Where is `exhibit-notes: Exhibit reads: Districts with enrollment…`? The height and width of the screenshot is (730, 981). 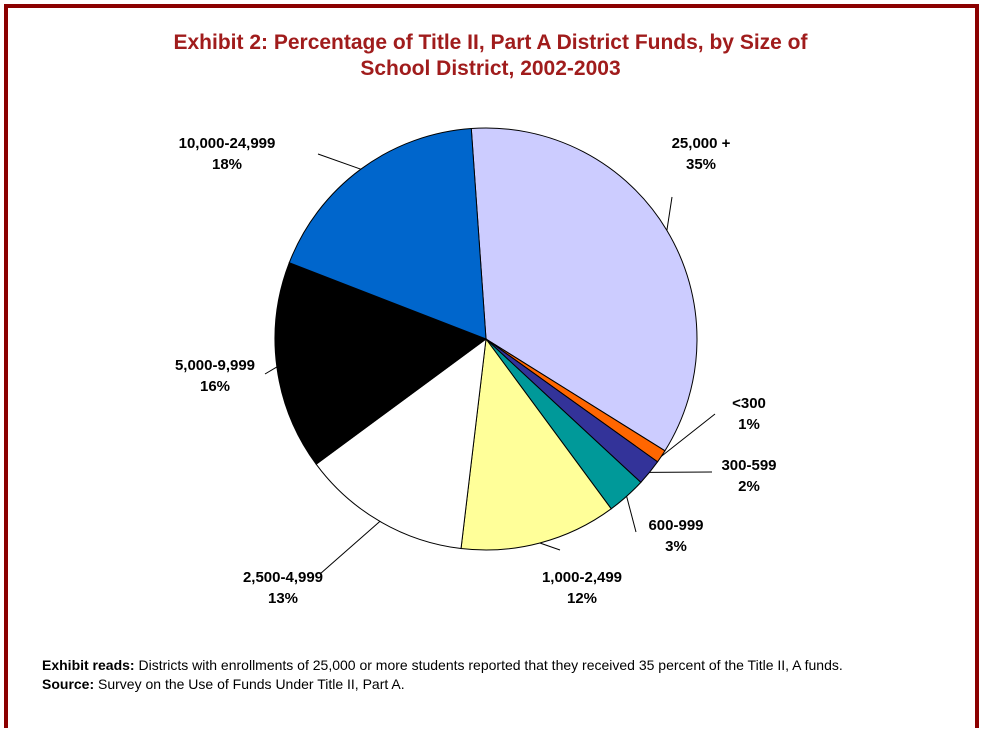 exhibit-notes: Exhibit reads: Districts with enrollment… is located at coordinates (502, 675).